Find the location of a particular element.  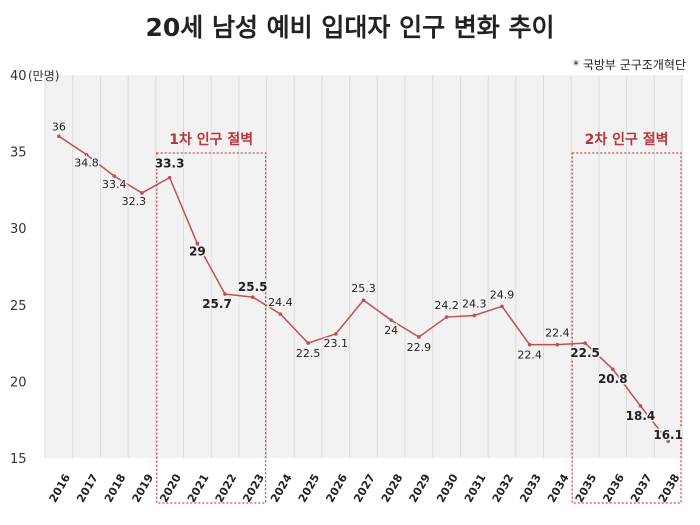

x-tick-label: 2029 is located at coordinates (420, 488).